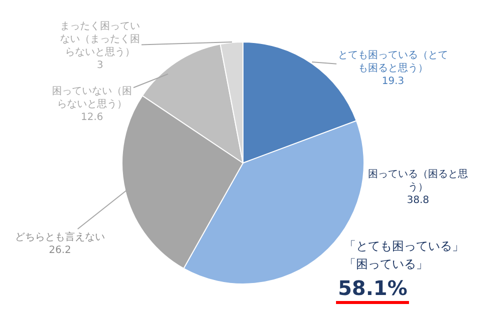 The height and width of the screenshot is (309, 496). I want to click on text: 「困っている」, so click(386, 264).